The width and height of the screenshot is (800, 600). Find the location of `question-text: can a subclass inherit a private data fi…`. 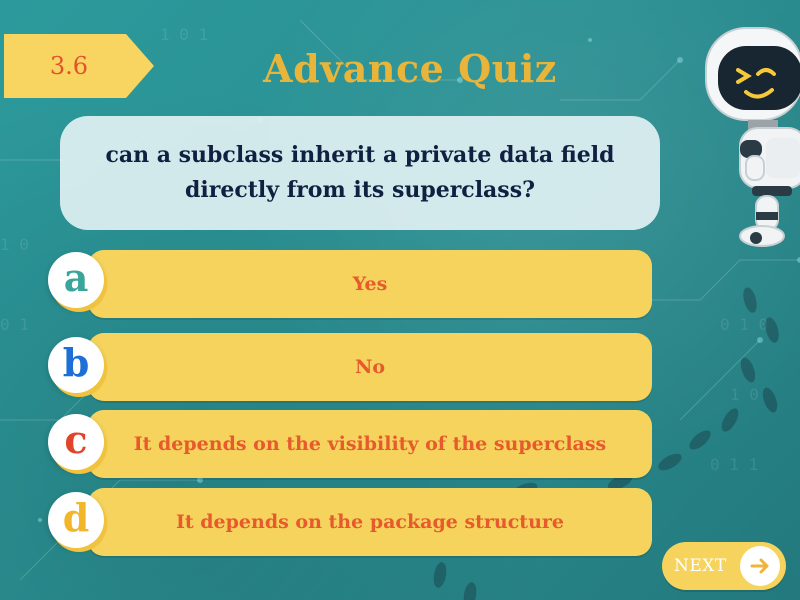

question-text: can a subclass inherit a private data fi… is located at coordinates (360, 172).